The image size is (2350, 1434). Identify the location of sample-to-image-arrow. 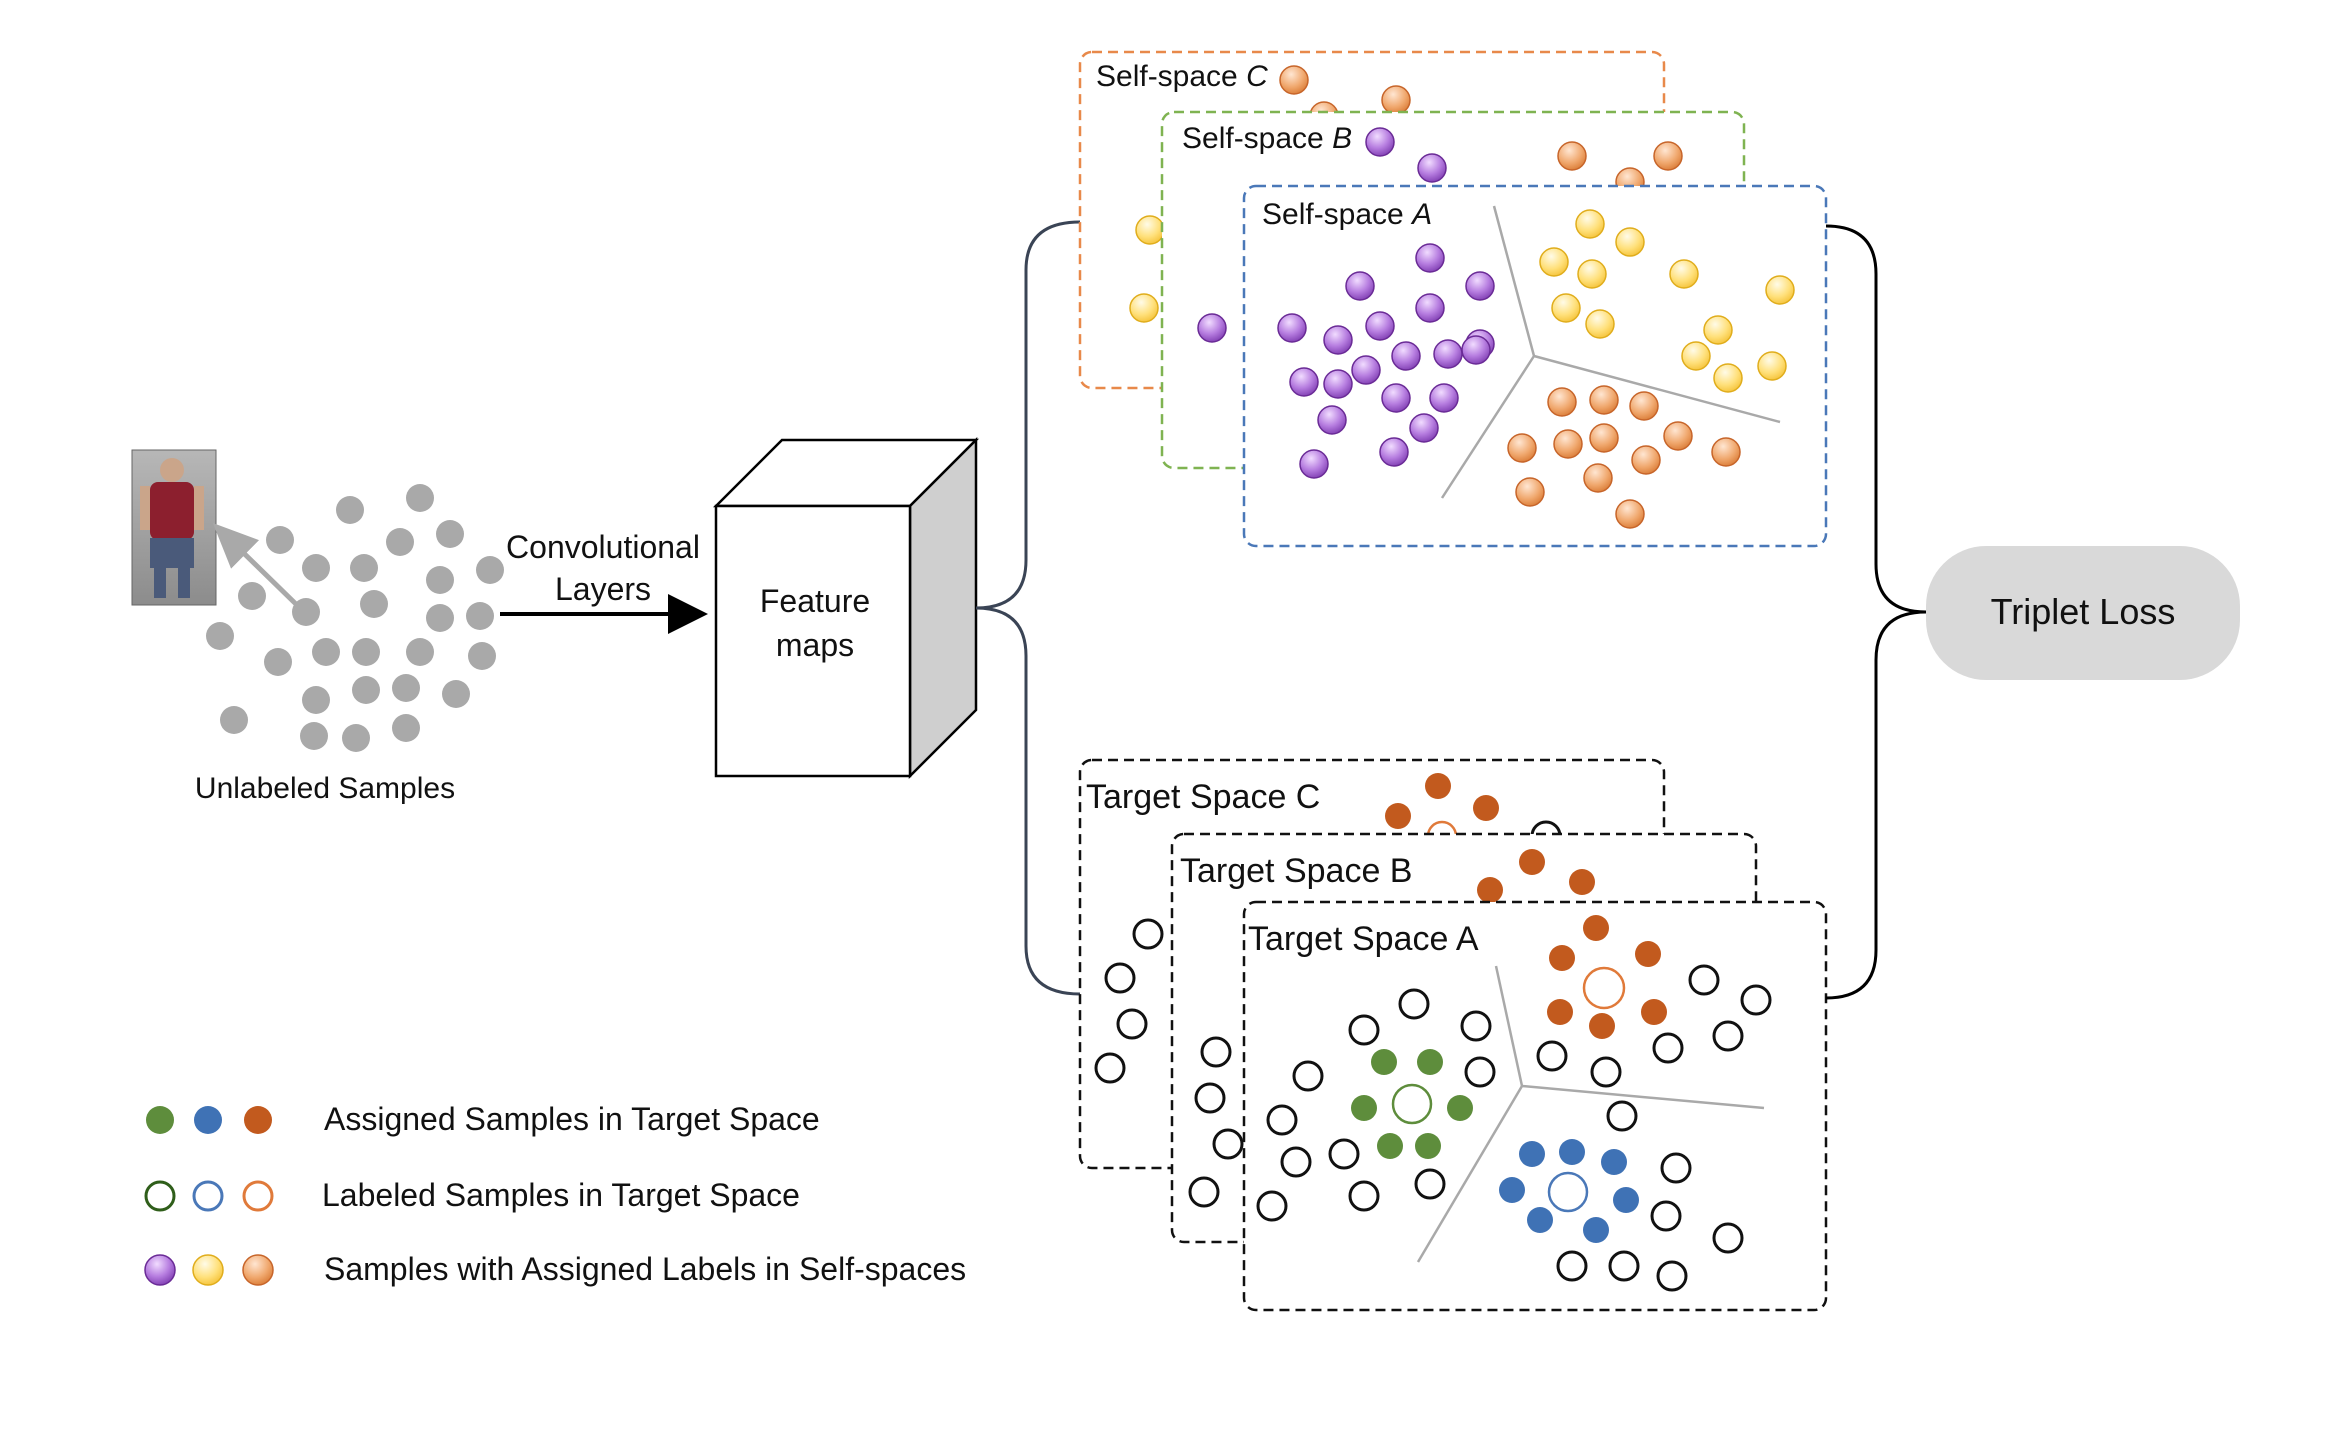
(257, 566).